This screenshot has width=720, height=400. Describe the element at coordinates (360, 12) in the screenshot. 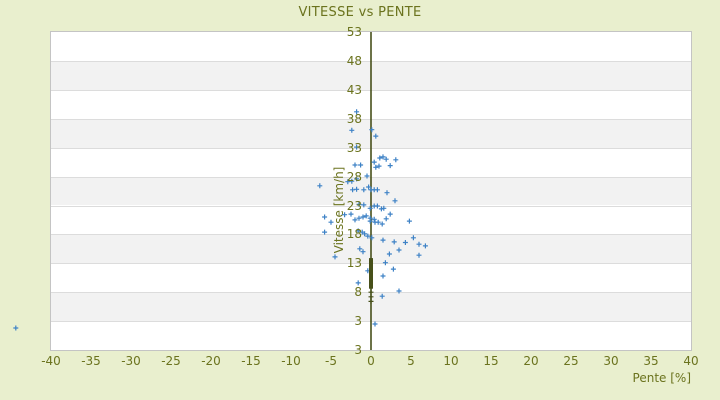

I see `chart-title: VITESSE vs PENTE` at that location.